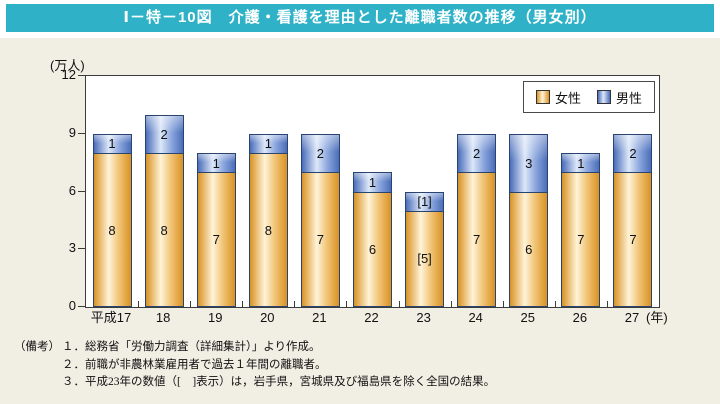 This screenshot has width=720, height=404. Describe the element at coordinates (360, 18) in the screenshot. I see `figure-title: Ⅰ－特－10図 介護・看護を理由とした離職者数の推移（男女別）` at that location.